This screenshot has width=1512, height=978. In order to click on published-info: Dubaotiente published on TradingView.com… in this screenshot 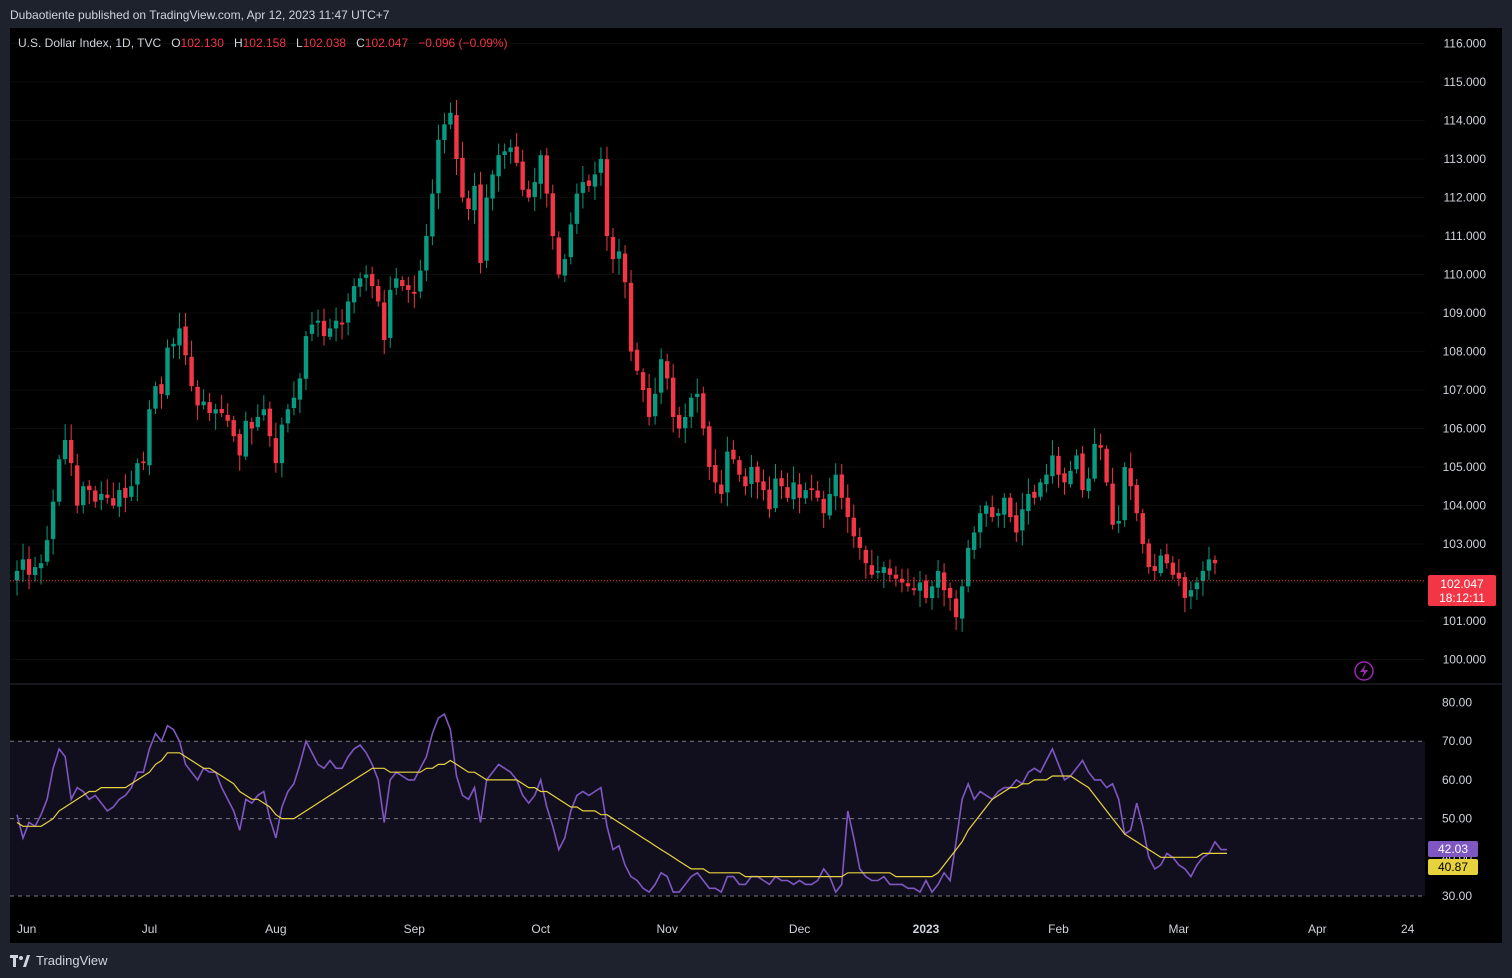, I will do `click(200, 15)`.